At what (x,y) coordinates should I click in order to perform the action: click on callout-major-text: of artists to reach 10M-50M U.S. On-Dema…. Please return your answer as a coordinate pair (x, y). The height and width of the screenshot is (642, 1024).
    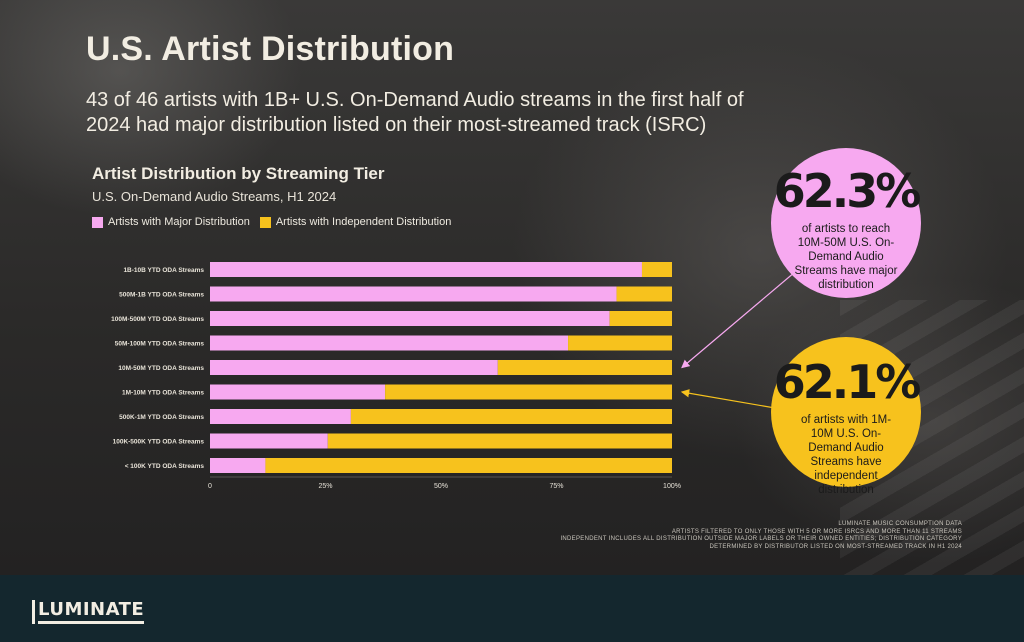
    Looking at the image, I should click on (846, 257).